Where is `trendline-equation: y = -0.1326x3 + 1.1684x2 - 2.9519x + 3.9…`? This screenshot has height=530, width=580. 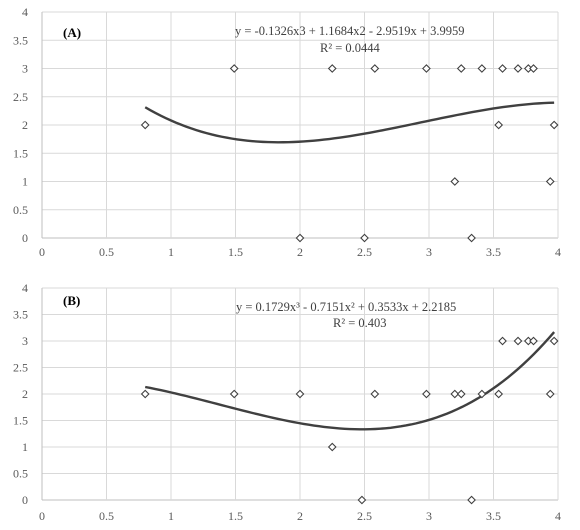 trendline-equation: y = -0.1326x3 + 1.1684x2 - 2.9519x + 3.9… is located at coordinates (349, 31).